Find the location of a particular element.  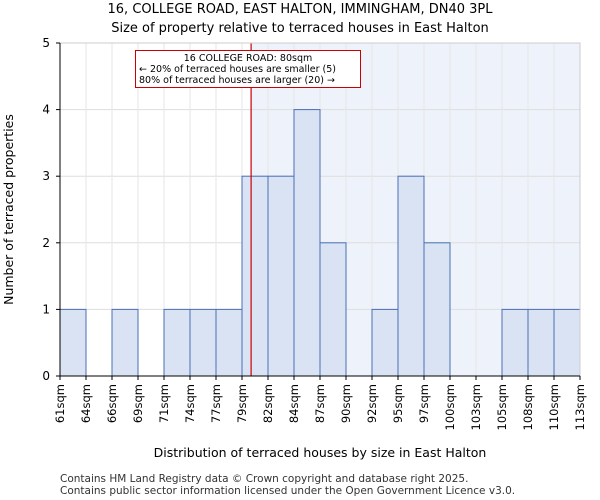

x-tick-label: 79sqm is located at coordinates (242, 403).